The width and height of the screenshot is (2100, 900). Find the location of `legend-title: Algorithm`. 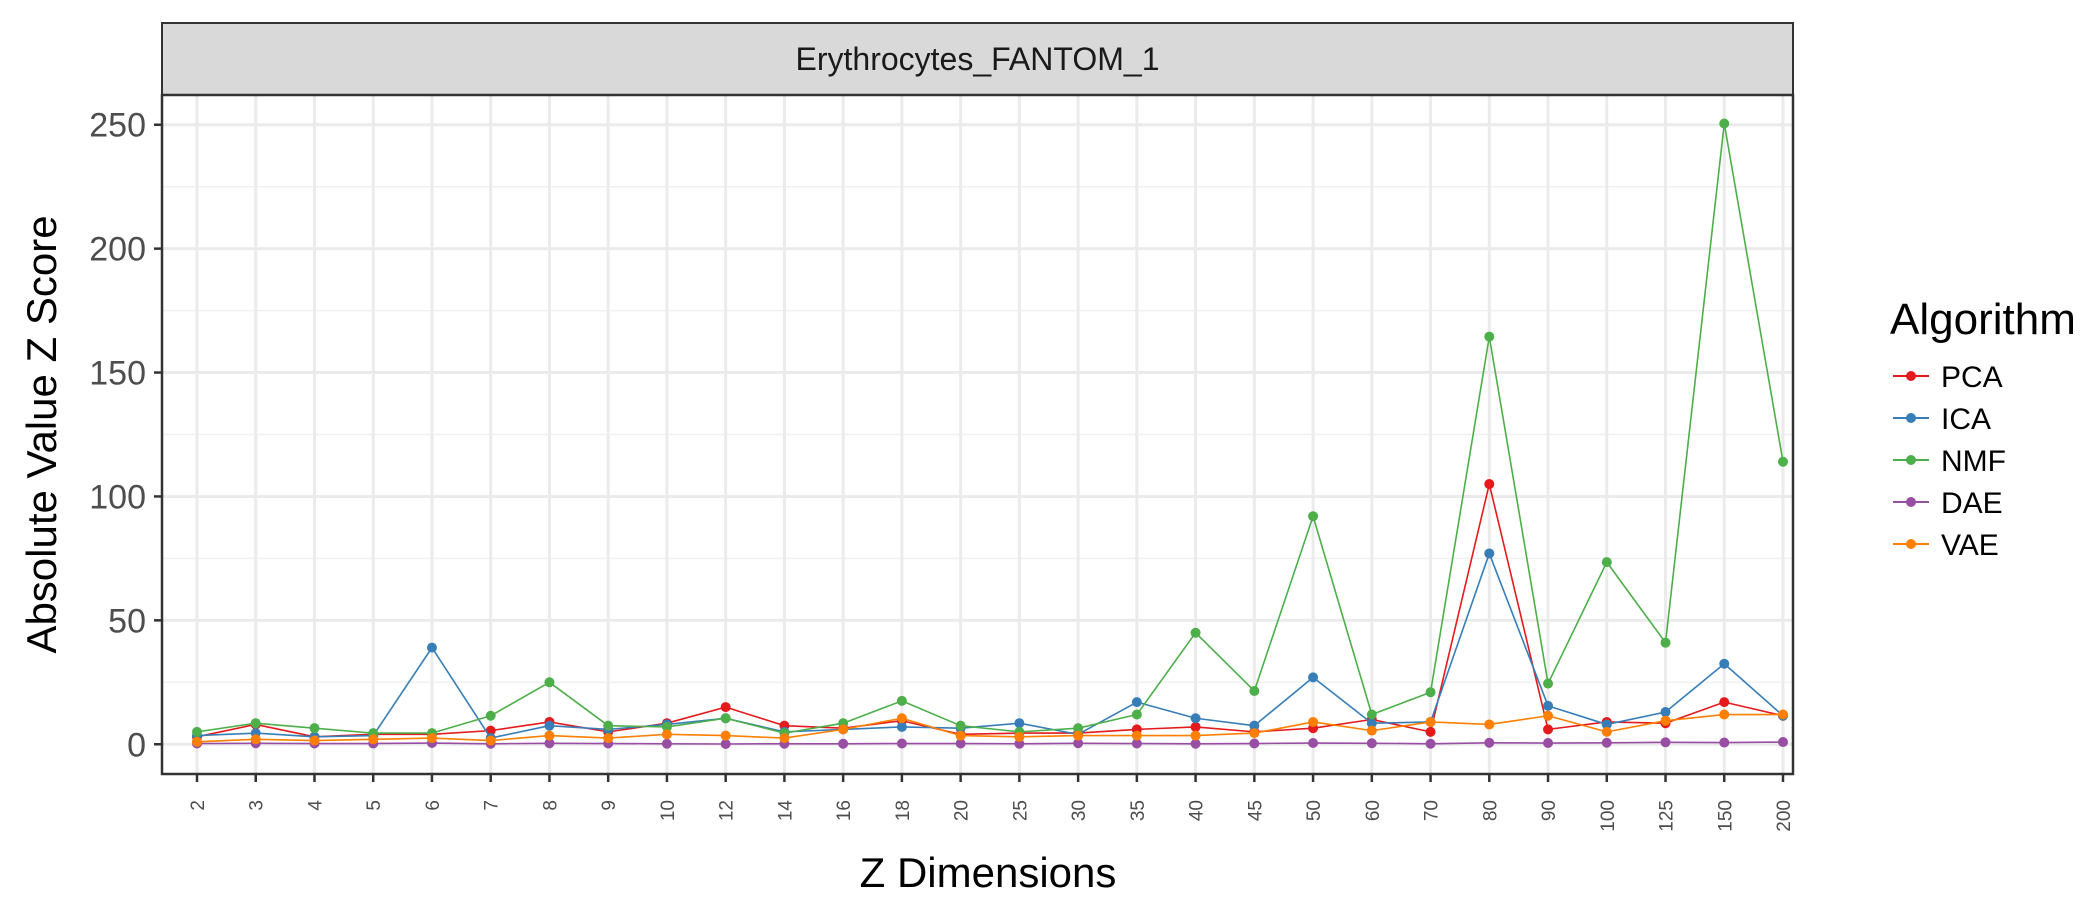

legend-title: Algorithm is located at coordinates (1983, 319).